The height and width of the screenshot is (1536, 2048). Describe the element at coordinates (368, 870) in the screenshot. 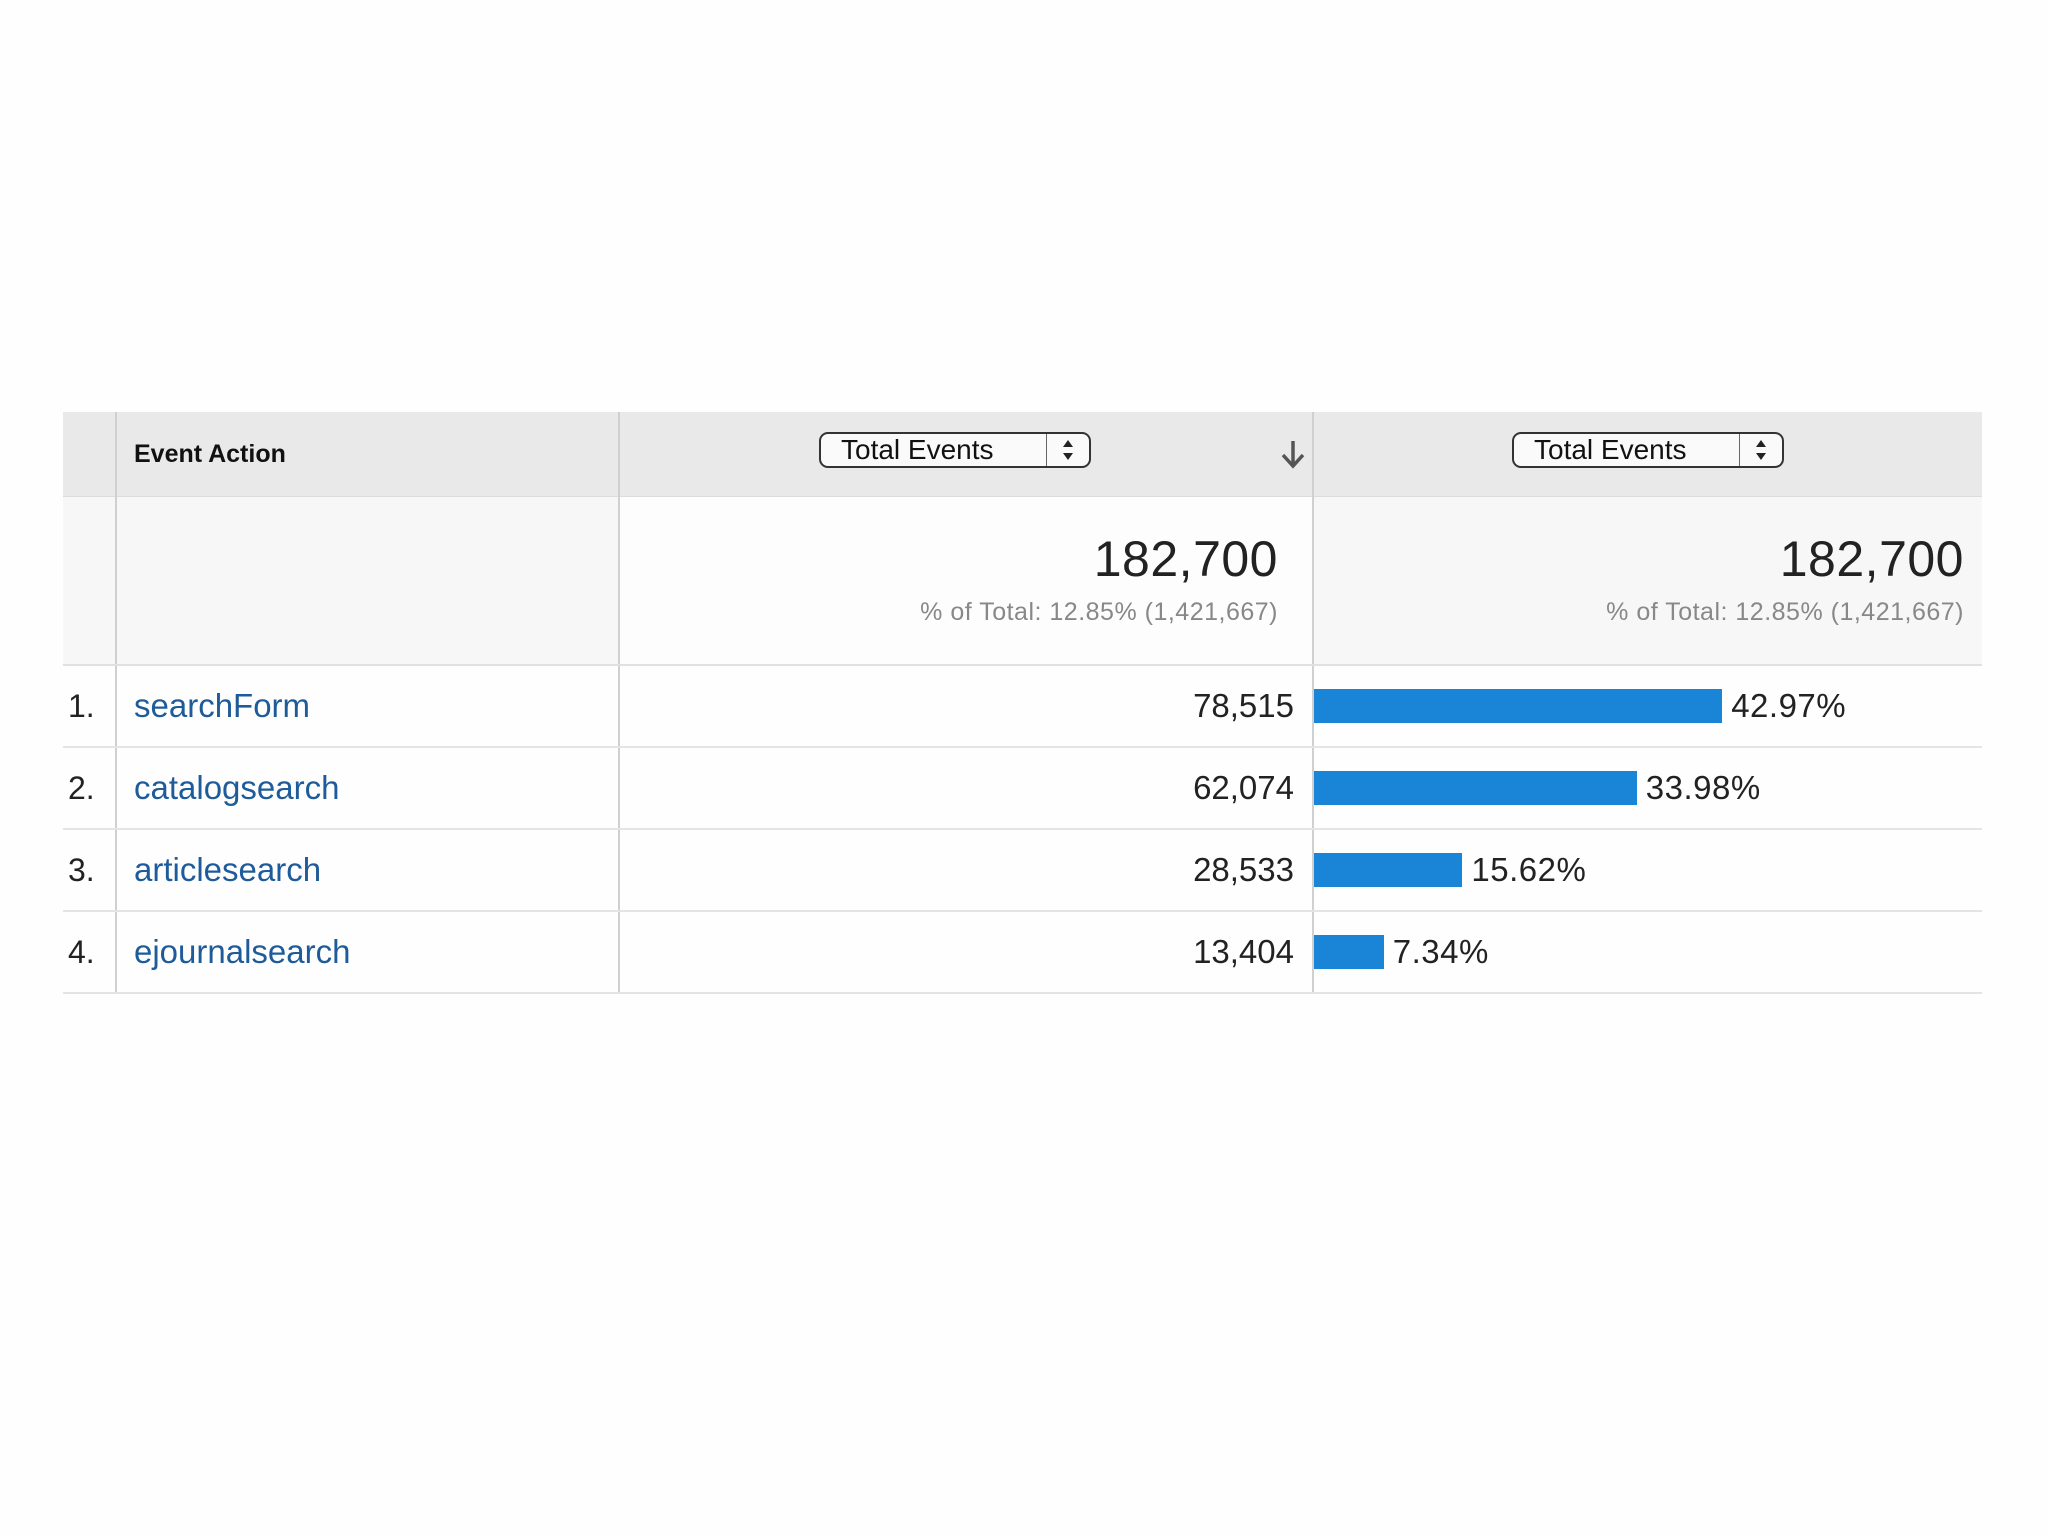

I see `row-name-cell: articlesearch` at that location.